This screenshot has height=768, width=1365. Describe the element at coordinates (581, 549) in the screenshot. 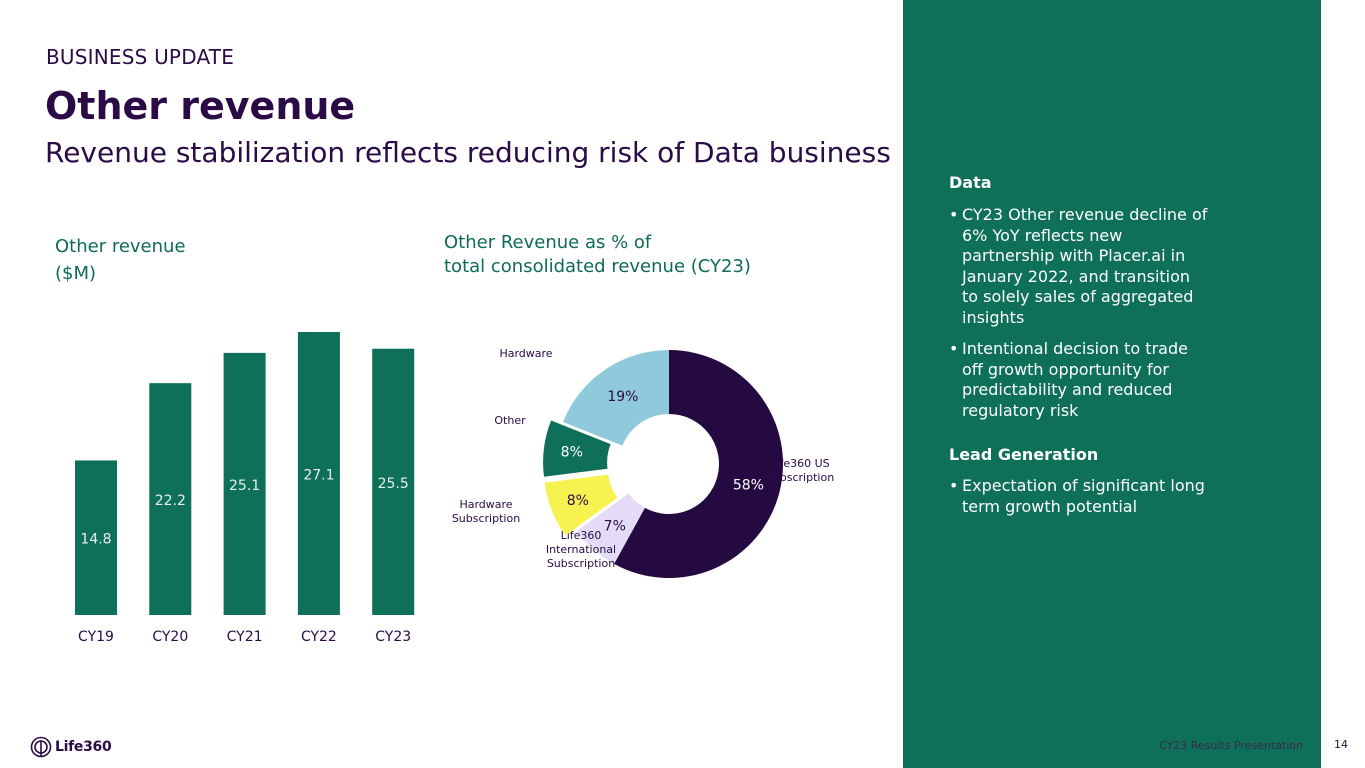

I see `slice-category-label: International` at that location.